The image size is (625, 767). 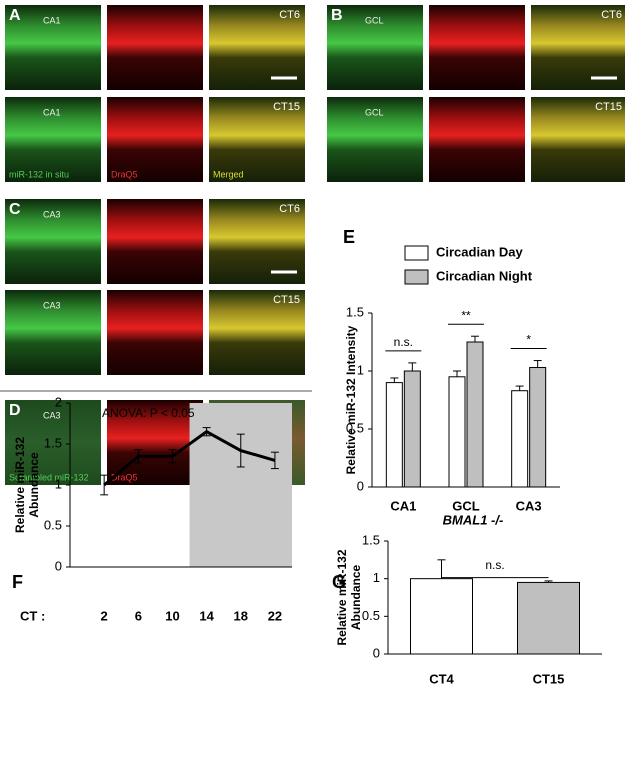 I want to click on x-tick-label: 6, so click(x=138, y=615).